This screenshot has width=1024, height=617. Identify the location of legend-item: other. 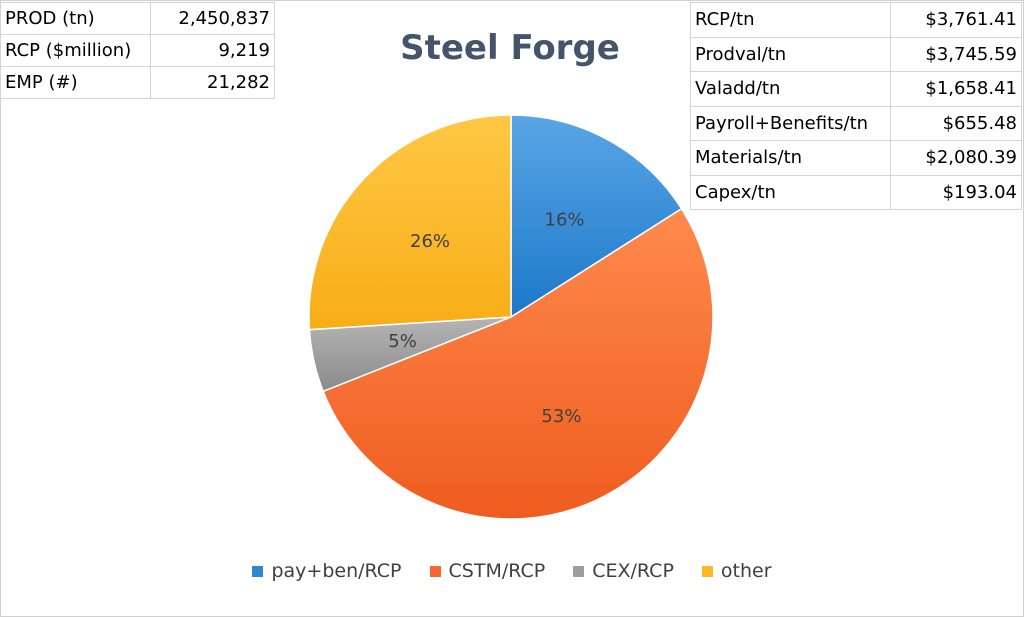
(736, 571).